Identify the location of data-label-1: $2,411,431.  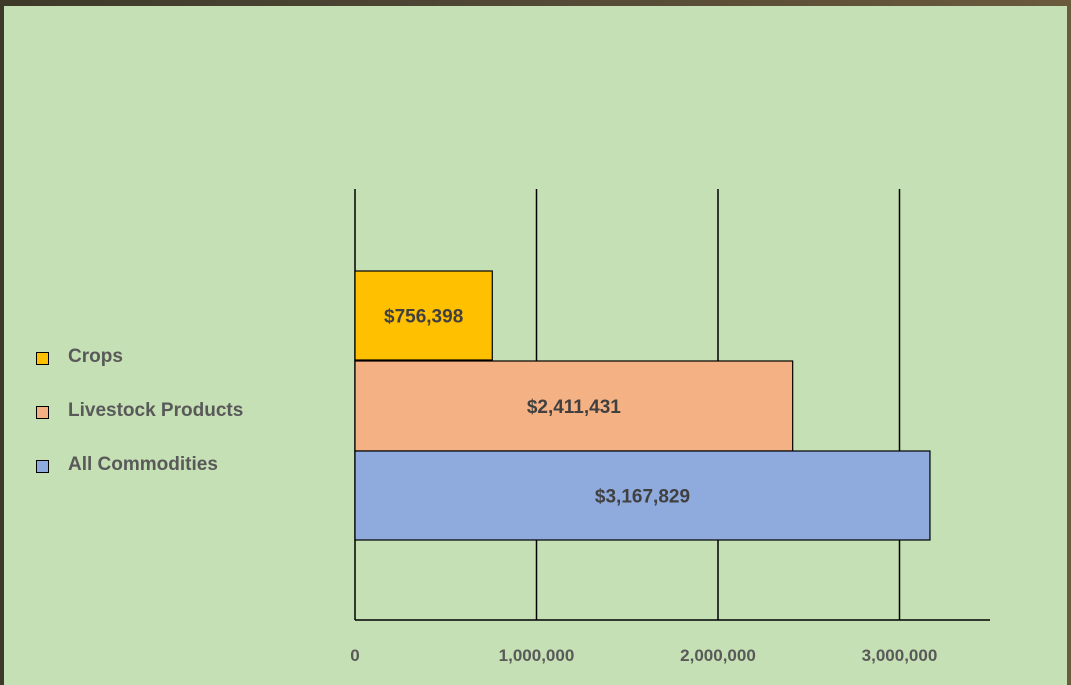
(574, 407).